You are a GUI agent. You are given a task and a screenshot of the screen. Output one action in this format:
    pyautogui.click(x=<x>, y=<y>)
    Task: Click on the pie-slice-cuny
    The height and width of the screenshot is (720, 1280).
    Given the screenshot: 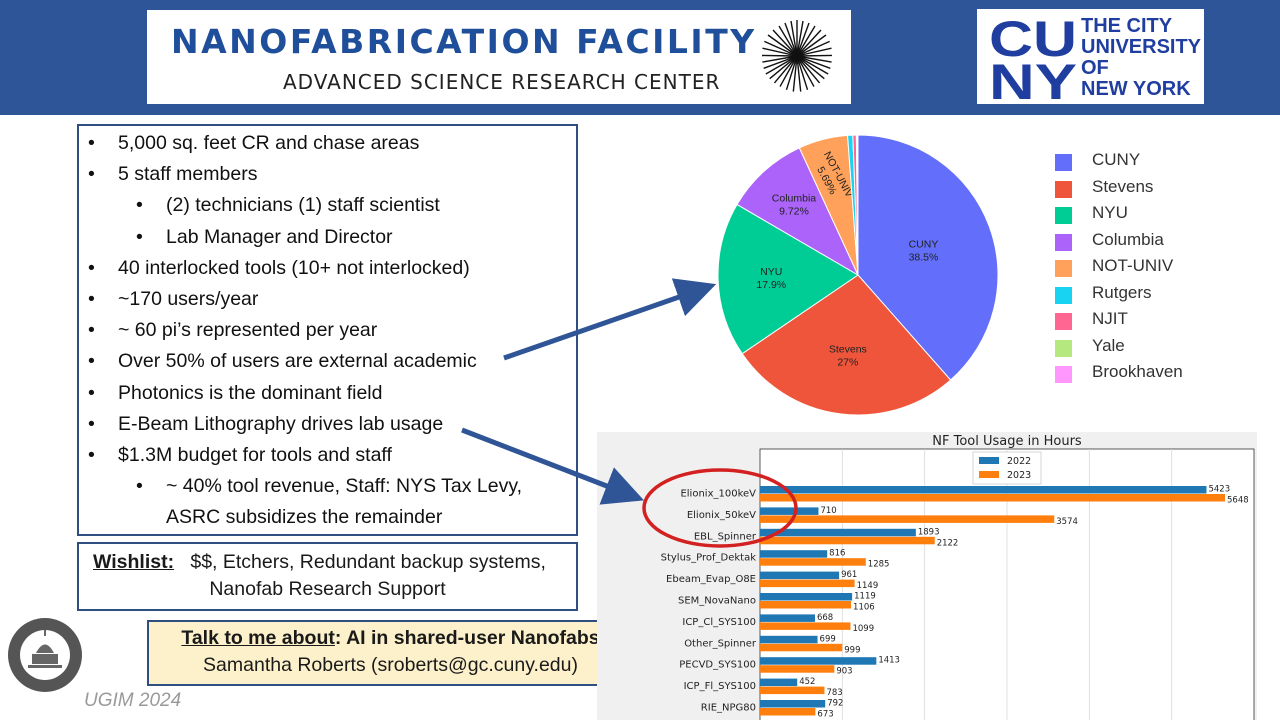 What is the action you would take?
    pyautogui.click(x=928, y=257)
    